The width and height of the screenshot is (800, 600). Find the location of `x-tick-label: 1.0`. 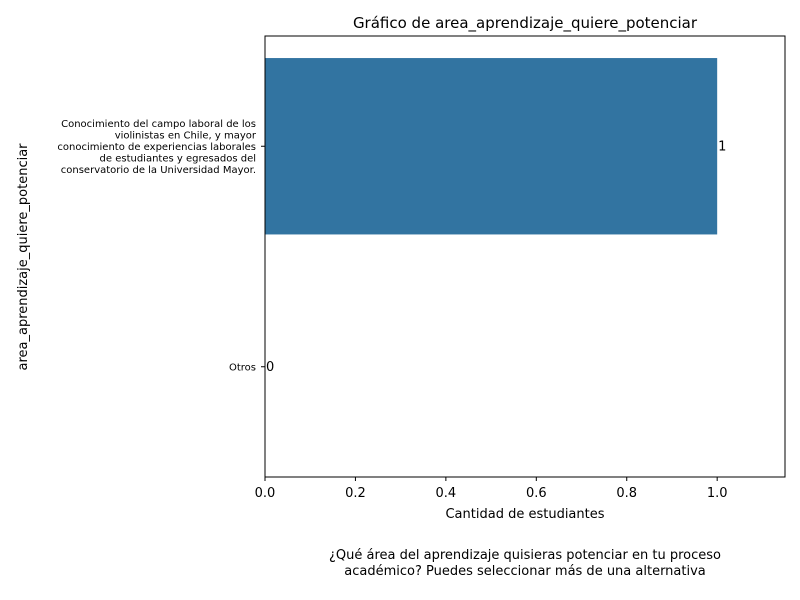

x-tick-label: 1.0 is located at coordinates (717, 493).